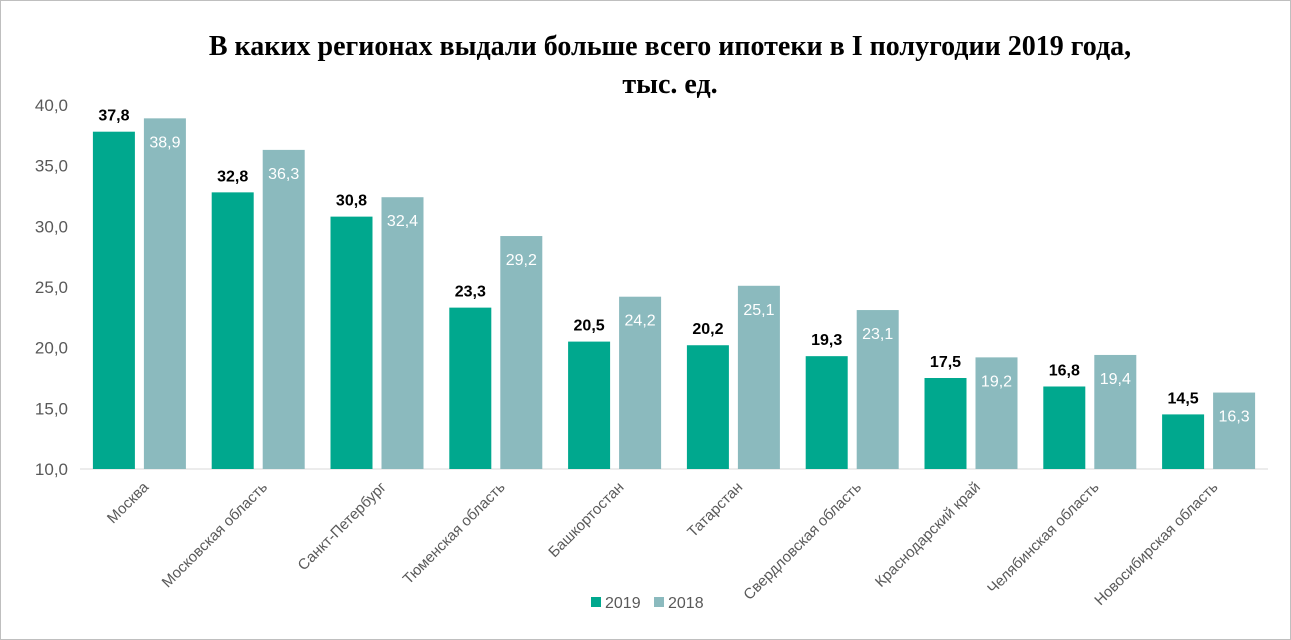 This screenshot has width=1291, height=640. What do you see at coordinates (51, 408) in the screenshot?
I see `y-tick-label: 15,0` at bounding box center [51, 408].